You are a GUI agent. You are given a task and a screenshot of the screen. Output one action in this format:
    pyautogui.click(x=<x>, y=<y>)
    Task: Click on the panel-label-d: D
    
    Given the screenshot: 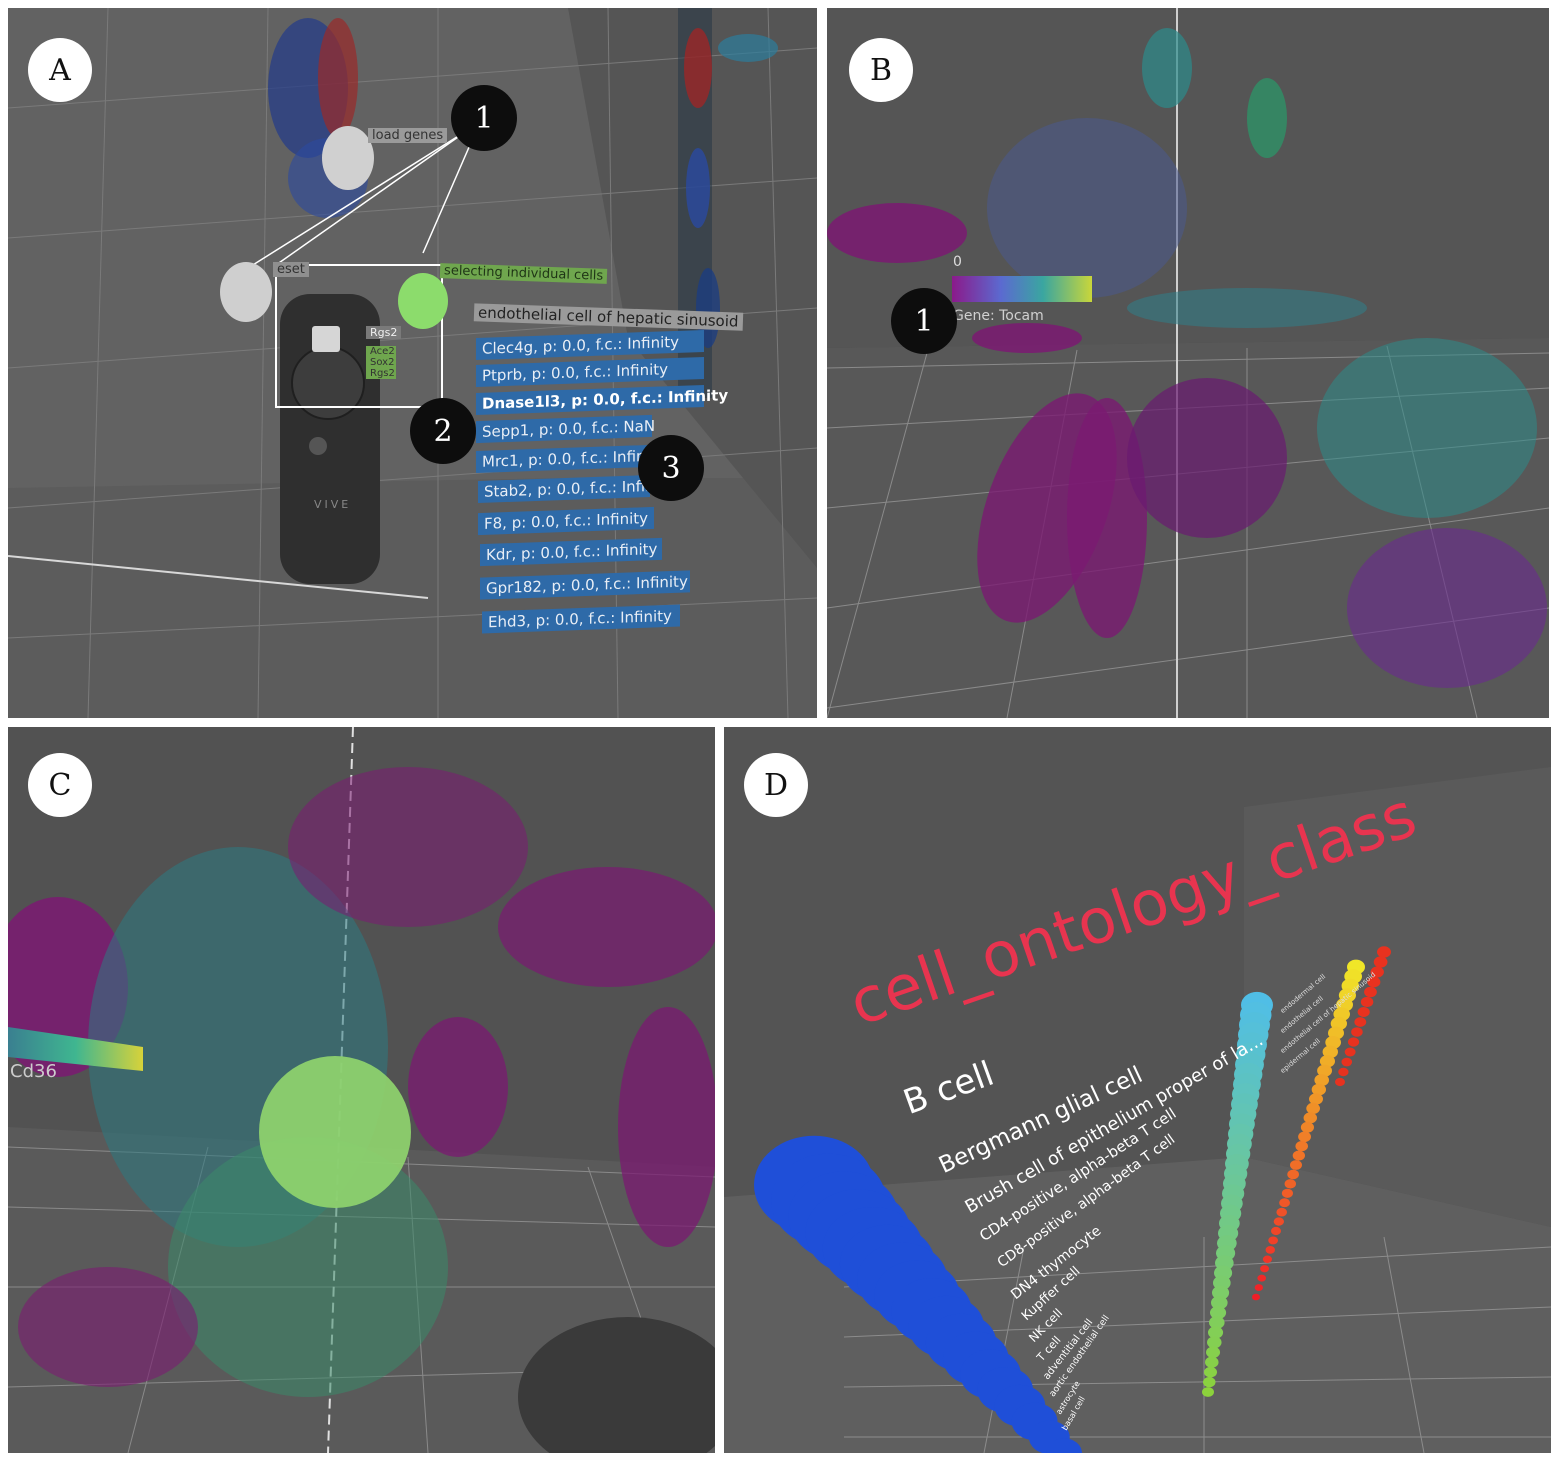 What is the action you would take?
    pyautogui.click(x=776, y=785)
    